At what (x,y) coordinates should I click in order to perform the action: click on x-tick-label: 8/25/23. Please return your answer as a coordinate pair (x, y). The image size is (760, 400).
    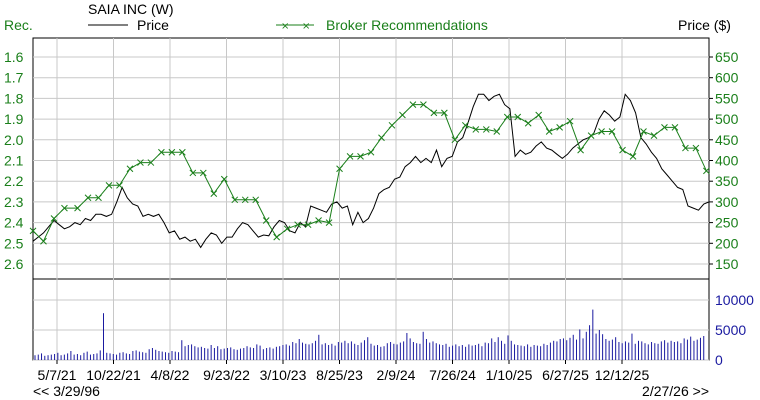
    Looking at the image, I should click on (339, 375).